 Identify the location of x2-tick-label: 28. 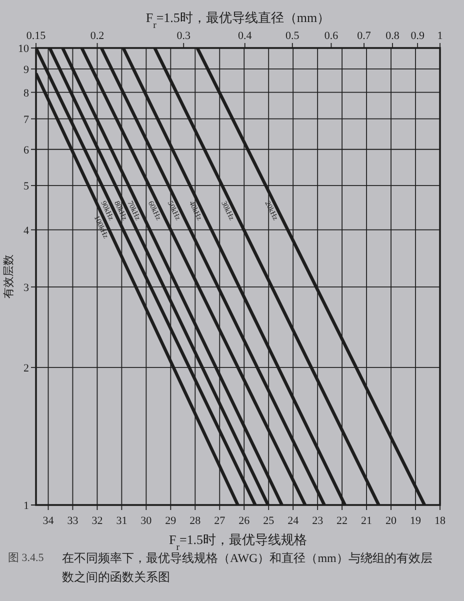
(196, 521).